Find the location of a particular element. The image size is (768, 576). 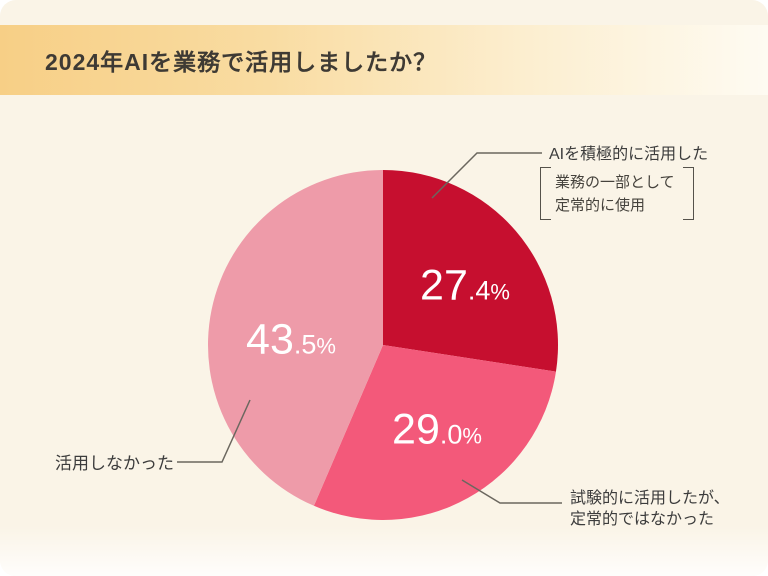

slice-value-label-1: 29.0% is located at coordinates (437, 429).